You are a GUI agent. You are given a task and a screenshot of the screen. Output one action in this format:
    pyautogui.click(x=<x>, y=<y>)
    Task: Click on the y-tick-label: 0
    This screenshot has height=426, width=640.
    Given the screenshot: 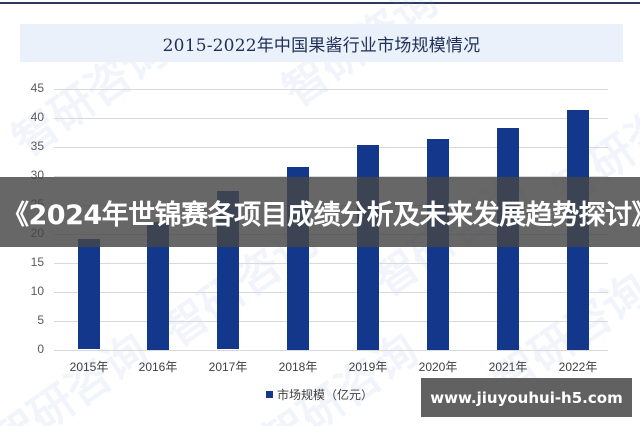 What is the action you would take?
    pyautogui.click(x=40, y=349)
    